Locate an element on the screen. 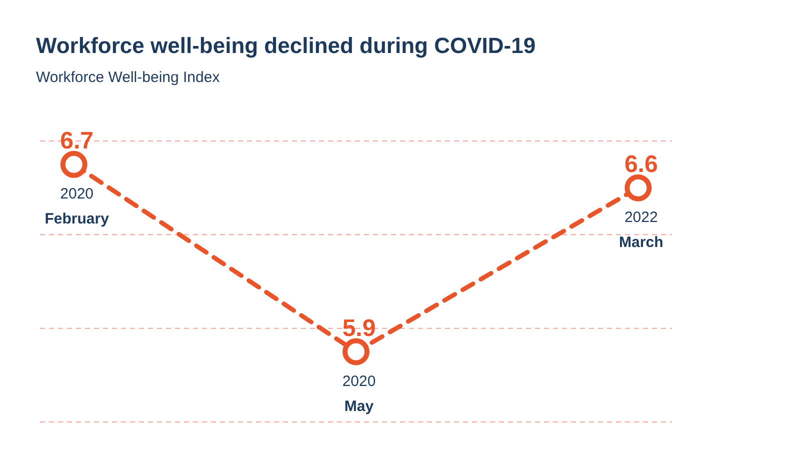 The image size is (810, 450). x-tick-label: 2022 March is located at coordinates (641, 229).